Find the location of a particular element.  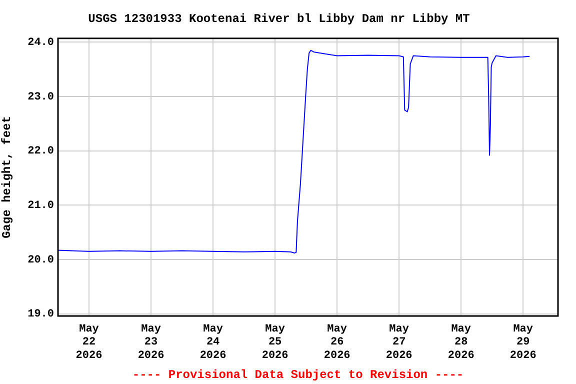

y-tick-label: 21.0 is located at coordinates (41, 206).